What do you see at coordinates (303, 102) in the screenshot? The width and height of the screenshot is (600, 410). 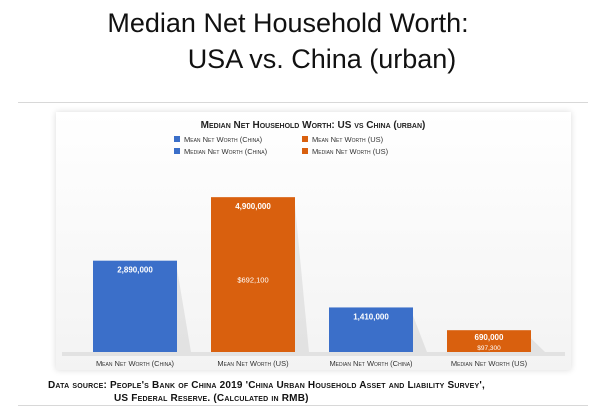 I see `top-divider` at bounding box center [303, 102].